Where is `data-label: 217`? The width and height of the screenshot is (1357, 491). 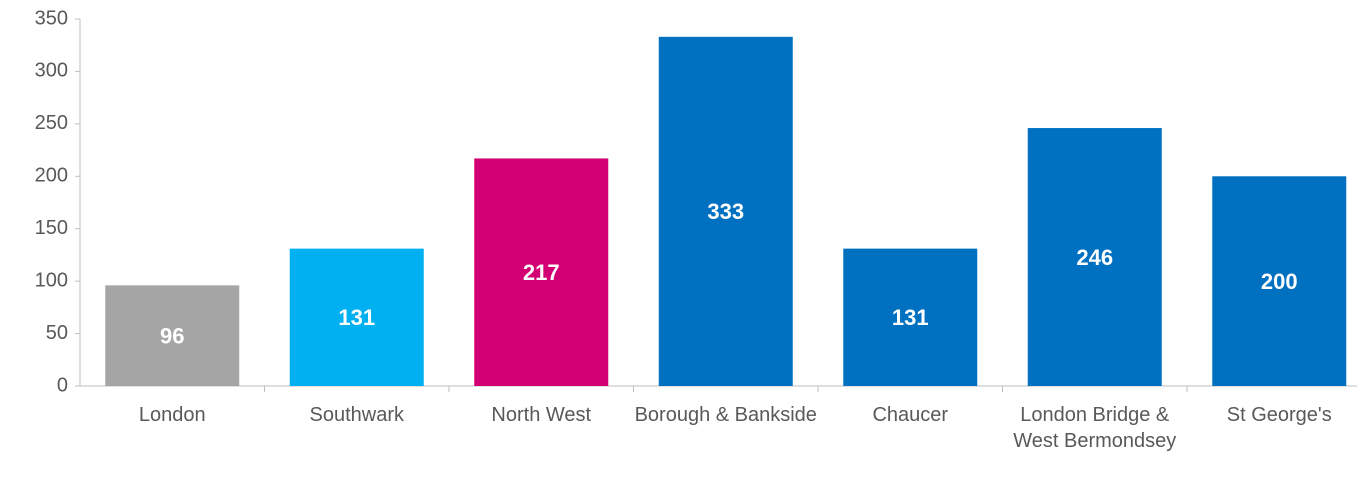
data-label: 217 is located at coordinates (541, 272).